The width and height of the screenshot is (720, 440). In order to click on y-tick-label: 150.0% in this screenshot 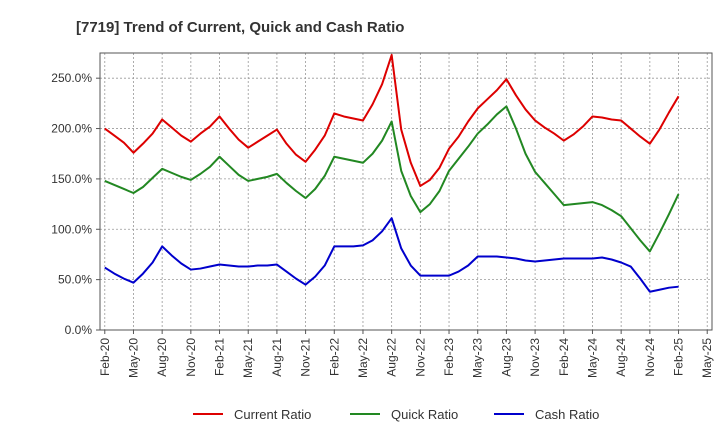, I will do `click(71, 179)`.